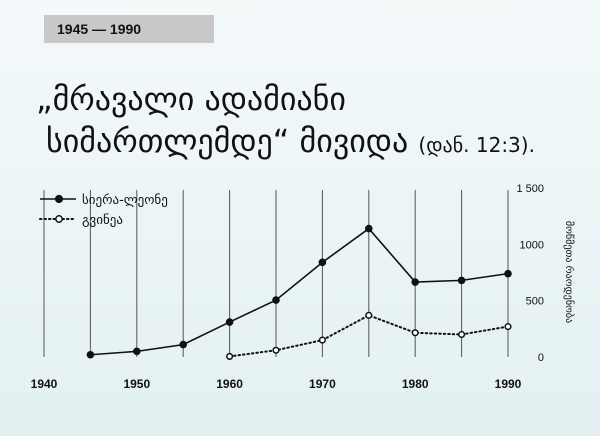  What do you see at coordinates (191, 99) in the screenshot?
I see `quote-line-1: „მრავალი ადამიანი` at bounding box center [191, 99].